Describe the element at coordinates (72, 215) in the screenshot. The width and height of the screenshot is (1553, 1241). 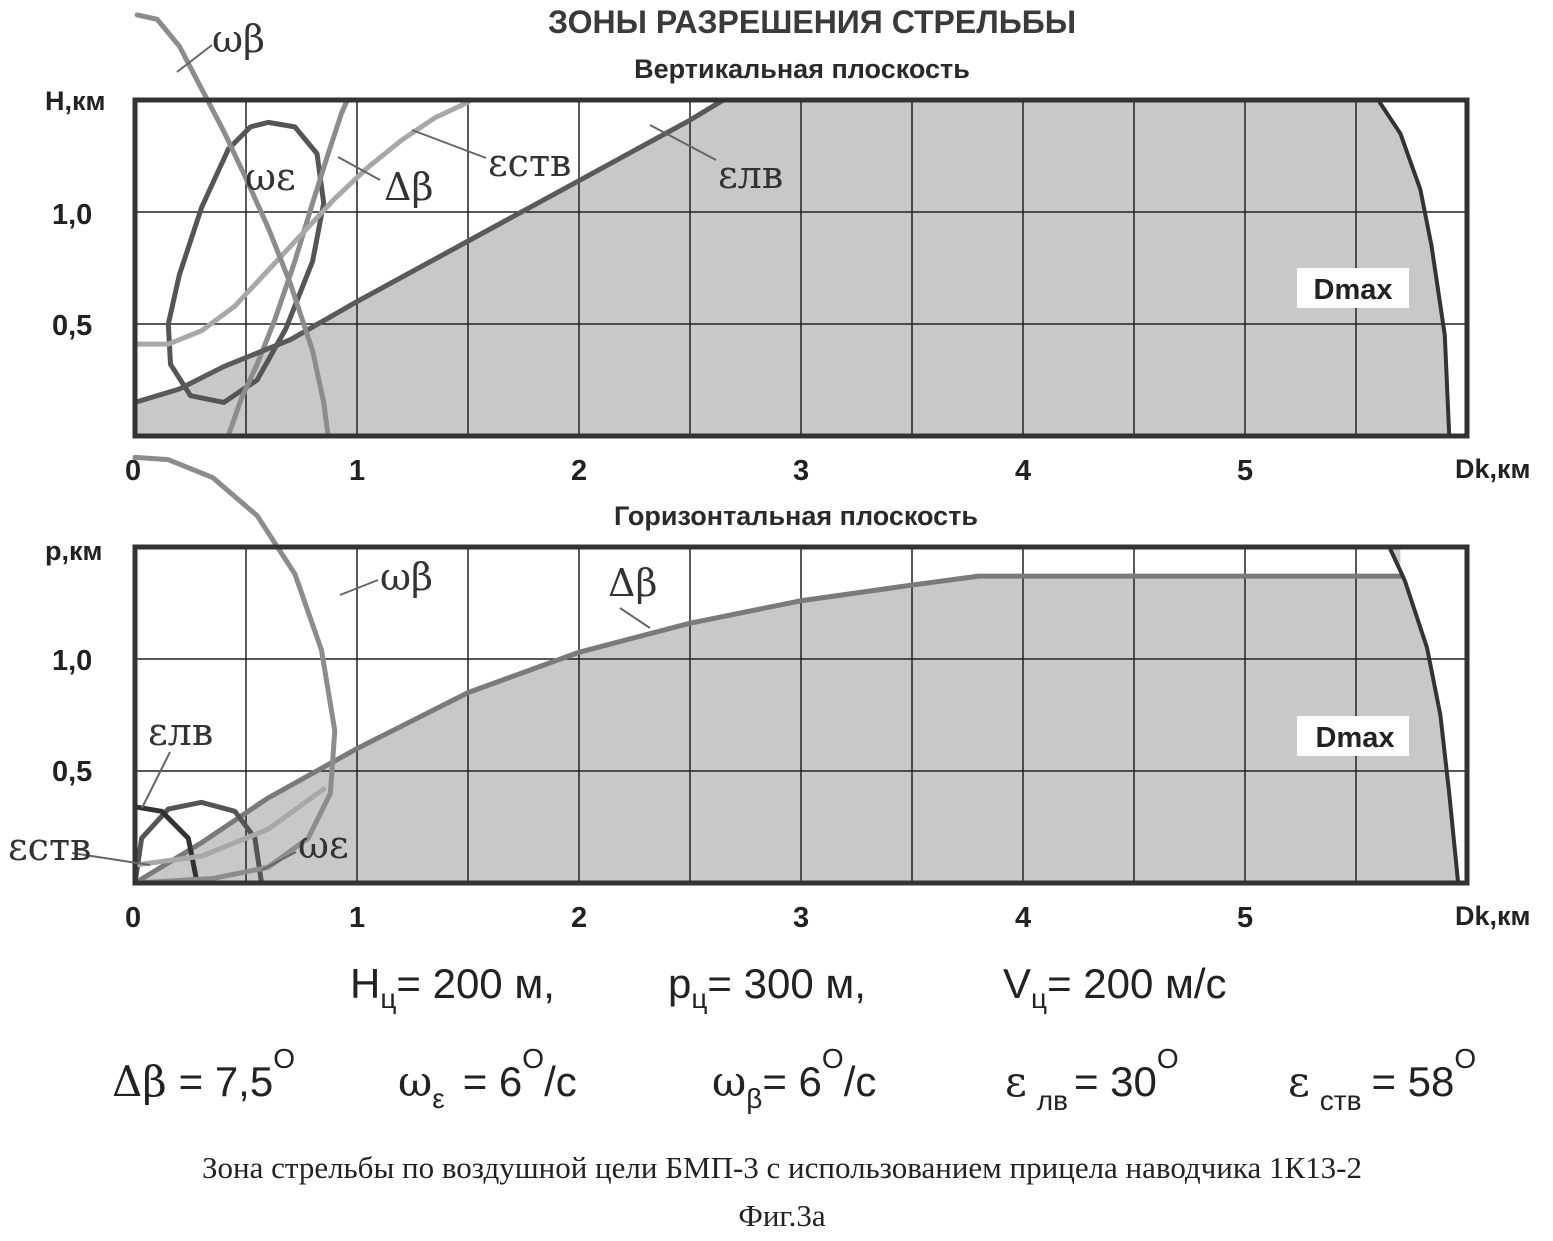
I see `vertical-y-tick-1-0: 1,0` at that location.